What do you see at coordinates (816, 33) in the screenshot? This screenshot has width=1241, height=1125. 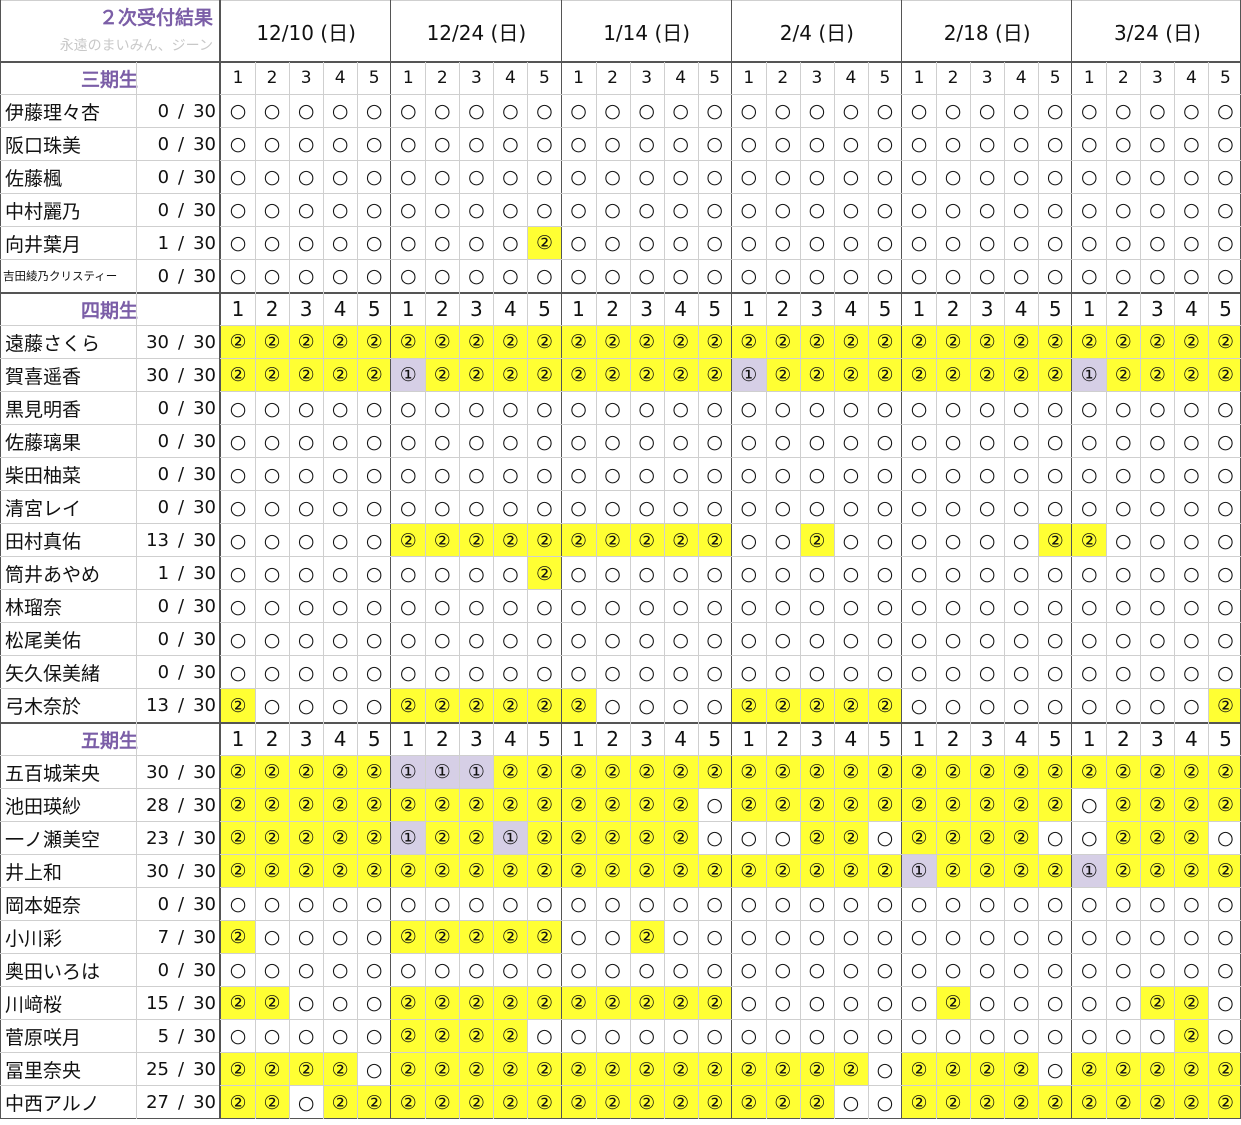 I see `date-header: 2/4 (日)` at bounding box center [816, 33].